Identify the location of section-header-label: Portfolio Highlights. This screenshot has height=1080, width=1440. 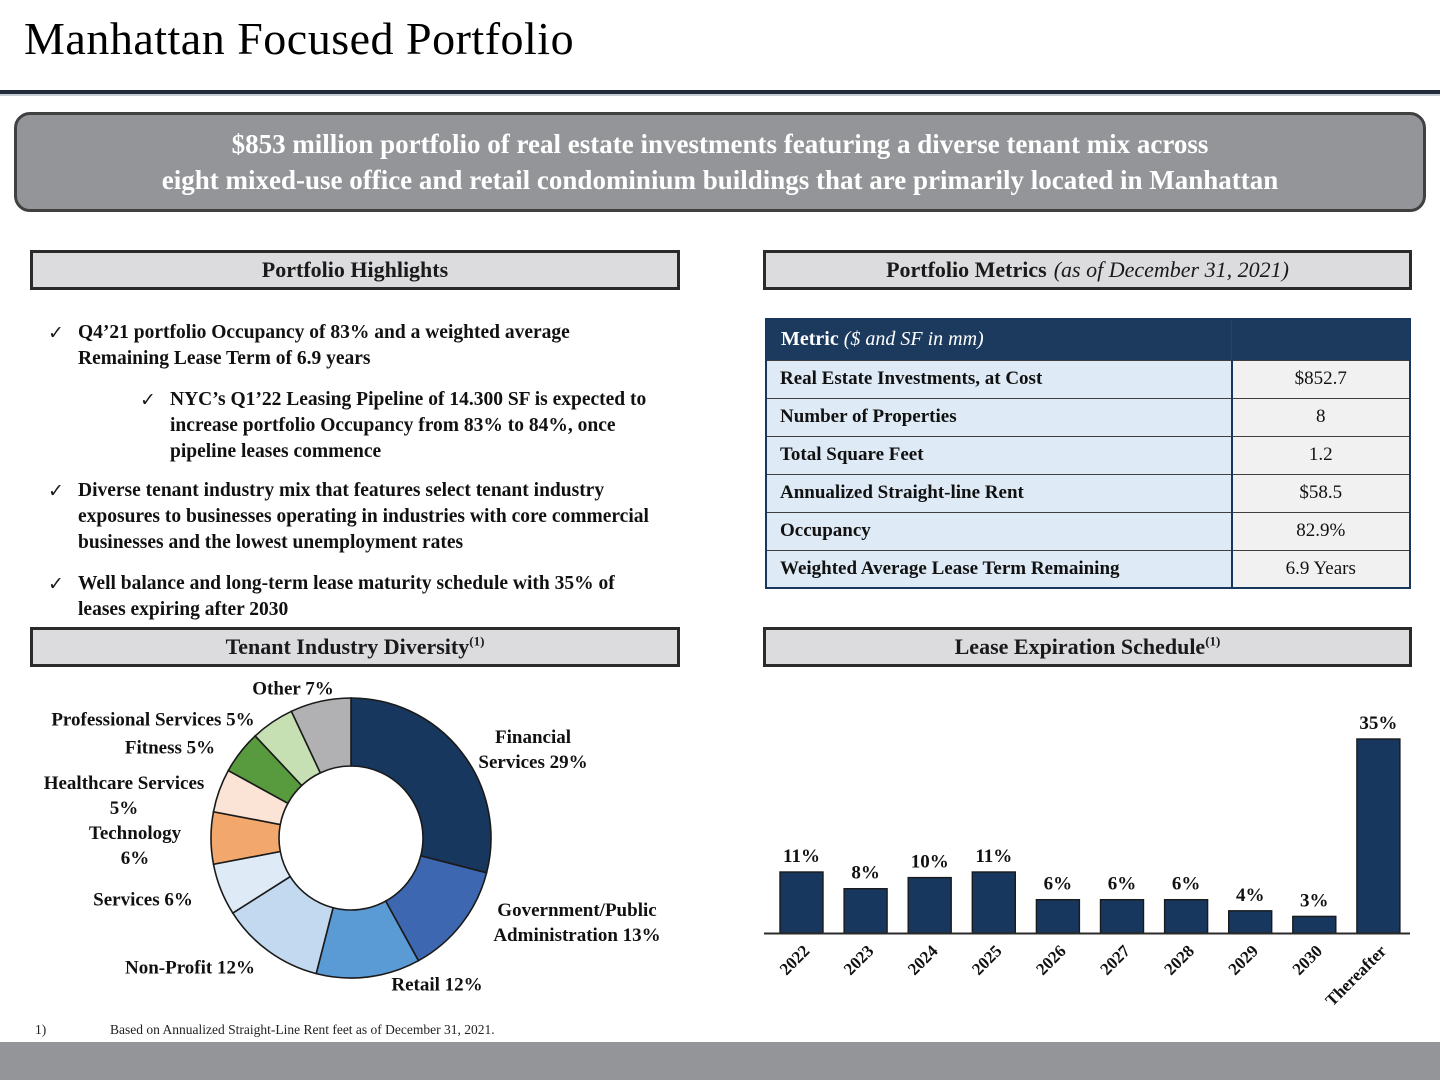
(355, 269).